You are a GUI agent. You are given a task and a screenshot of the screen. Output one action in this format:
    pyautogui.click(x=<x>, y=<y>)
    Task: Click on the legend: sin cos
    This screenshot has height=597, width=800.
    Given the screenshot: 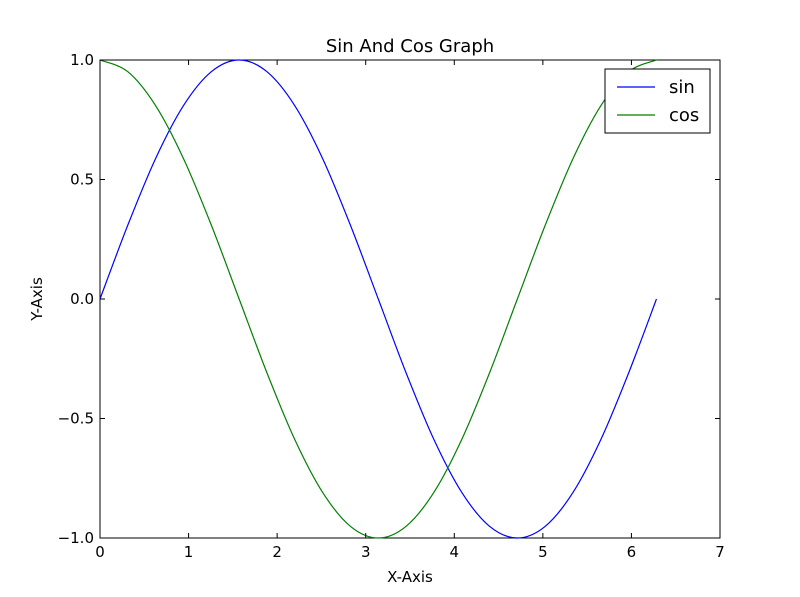 What is the action you would take?
    pyautogui.click(x=657, y=101)
    